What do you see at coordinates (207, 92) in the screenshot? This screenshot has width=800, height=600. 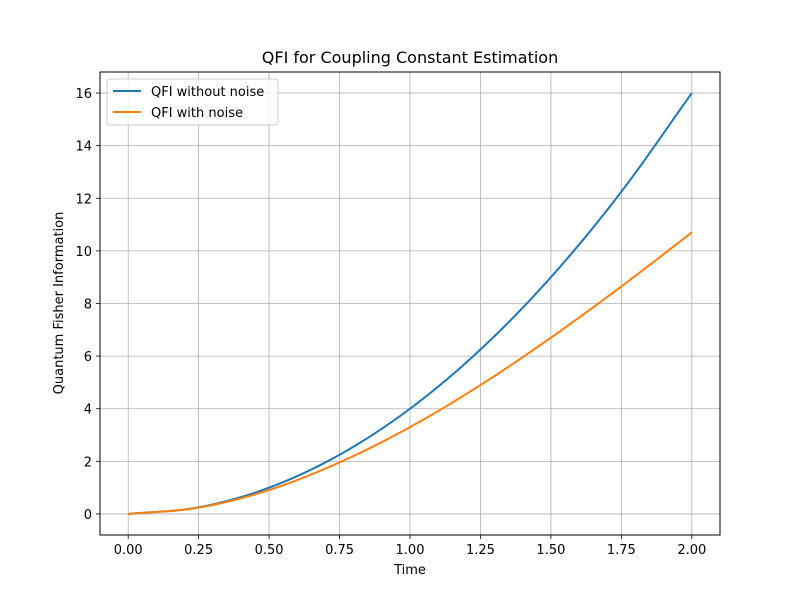 I see `legend-label-without-noise: QFI without noise` at bounding box center [207, 92].